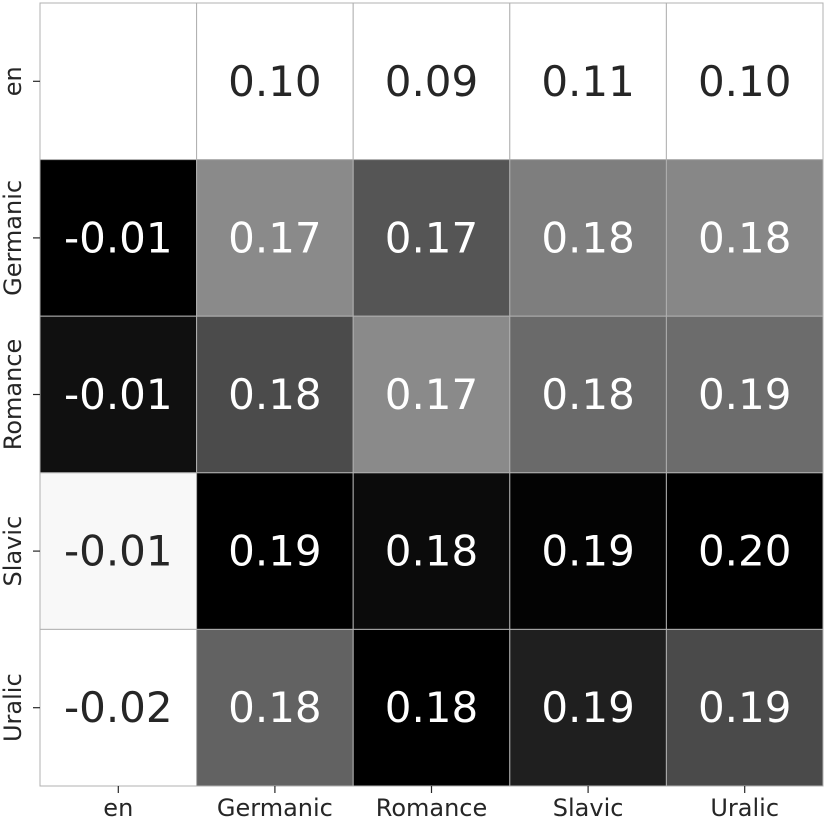 Image resolution: width=830 pixels, height=823 pixels. I want to click on x-tick-label: Romance, so click(432, 808).